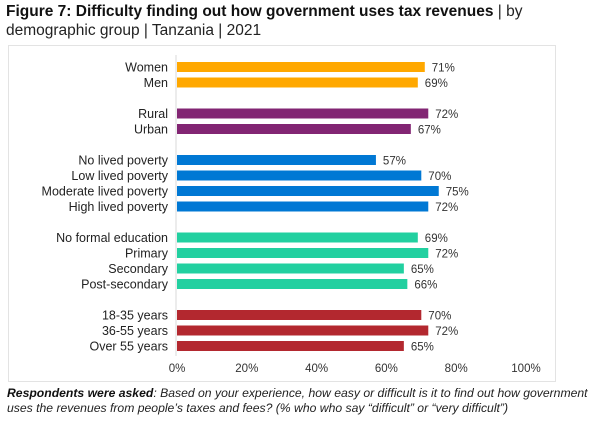  I want to click on category-label: Low lived poverty, so click(119, 176).